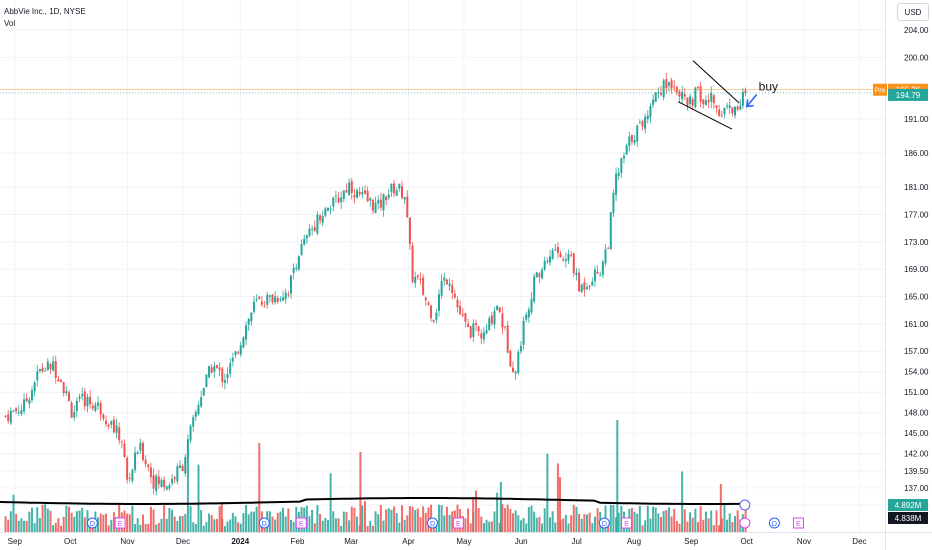 Image resolution: width=932 pixels, height=550 pixels. Describe the element at coordinates (908, 518) in the screenshot. I see `volume-tag-bg` at that location.